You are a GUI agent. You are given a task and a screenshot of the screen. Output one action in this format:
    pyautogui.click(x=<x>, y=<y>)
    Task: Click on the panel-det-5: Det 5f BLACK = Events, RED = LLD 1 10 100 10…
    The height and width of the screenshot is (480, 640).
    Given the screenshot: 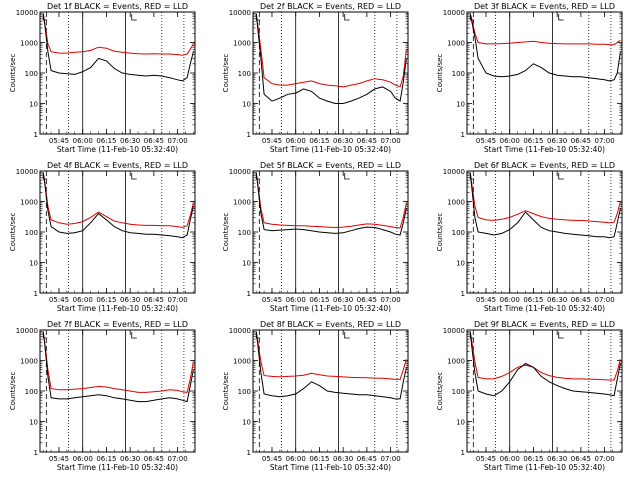 What is the action you would take?
    pyautogui.click(x=315, y=237)
    